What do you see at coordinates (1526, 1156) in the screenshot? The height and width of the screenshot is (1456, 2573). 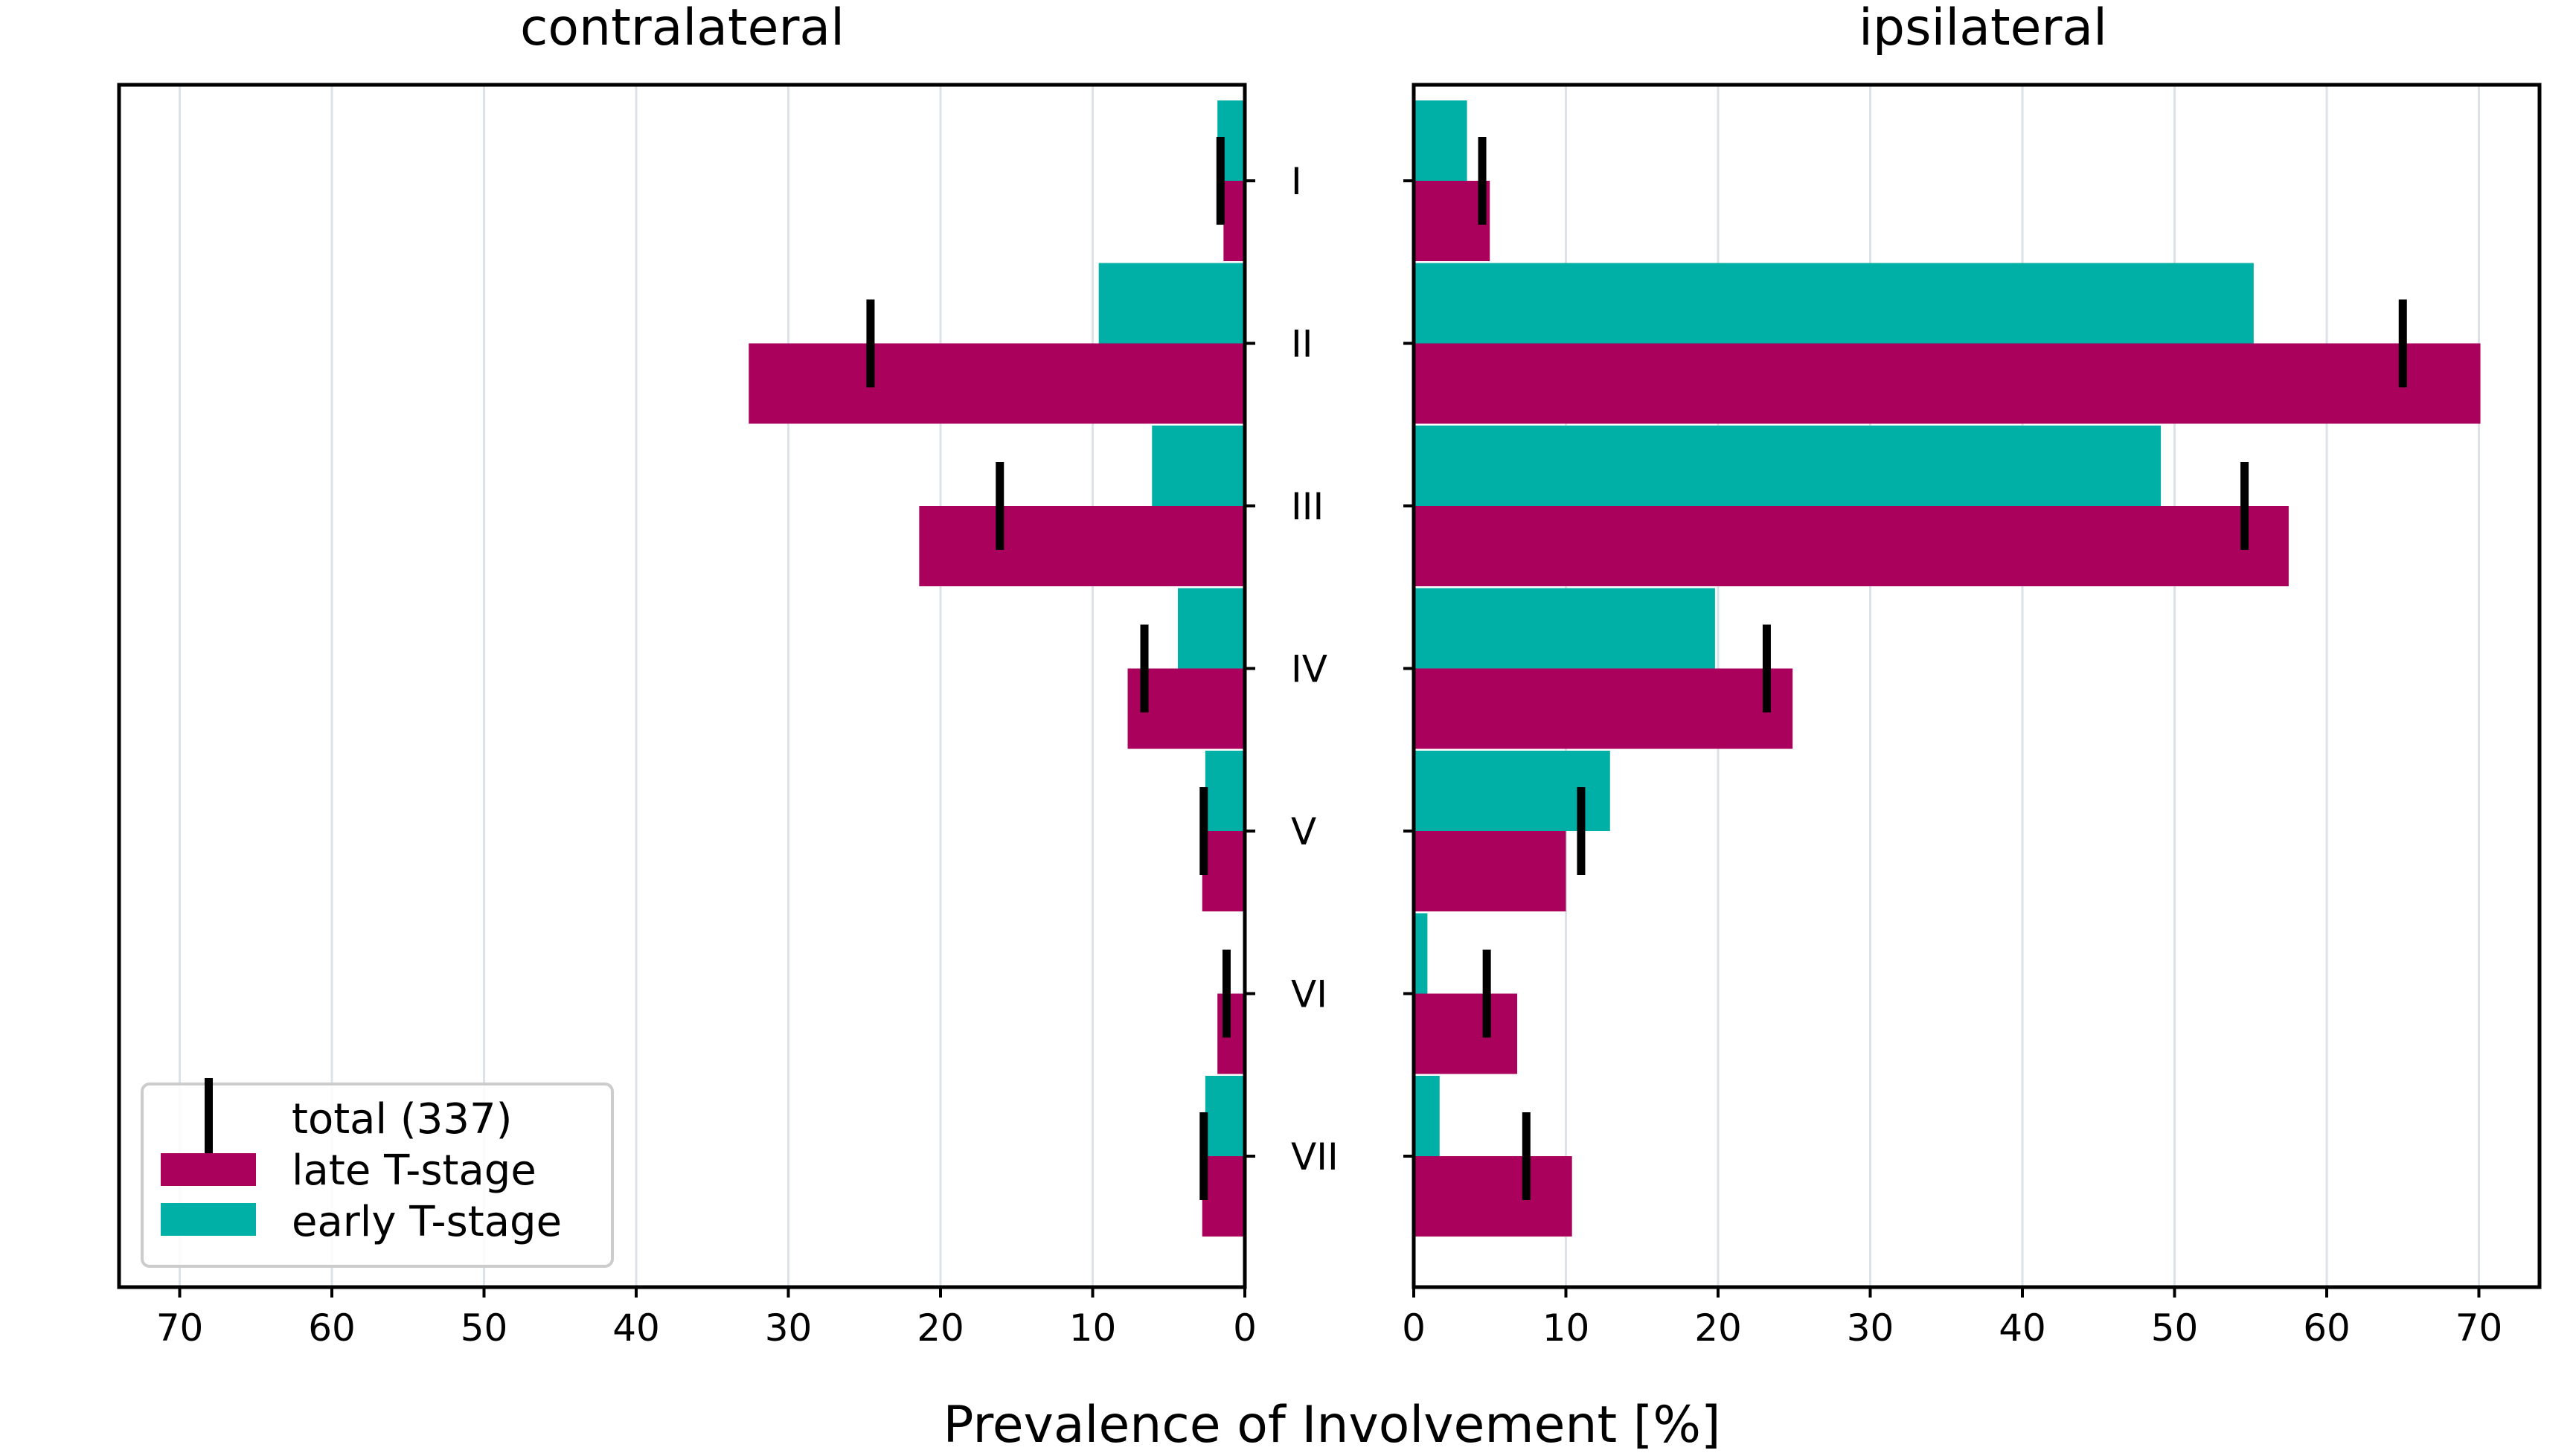 I see `ipsi-total-marker-VII` at bounding box center [1526, 1156].